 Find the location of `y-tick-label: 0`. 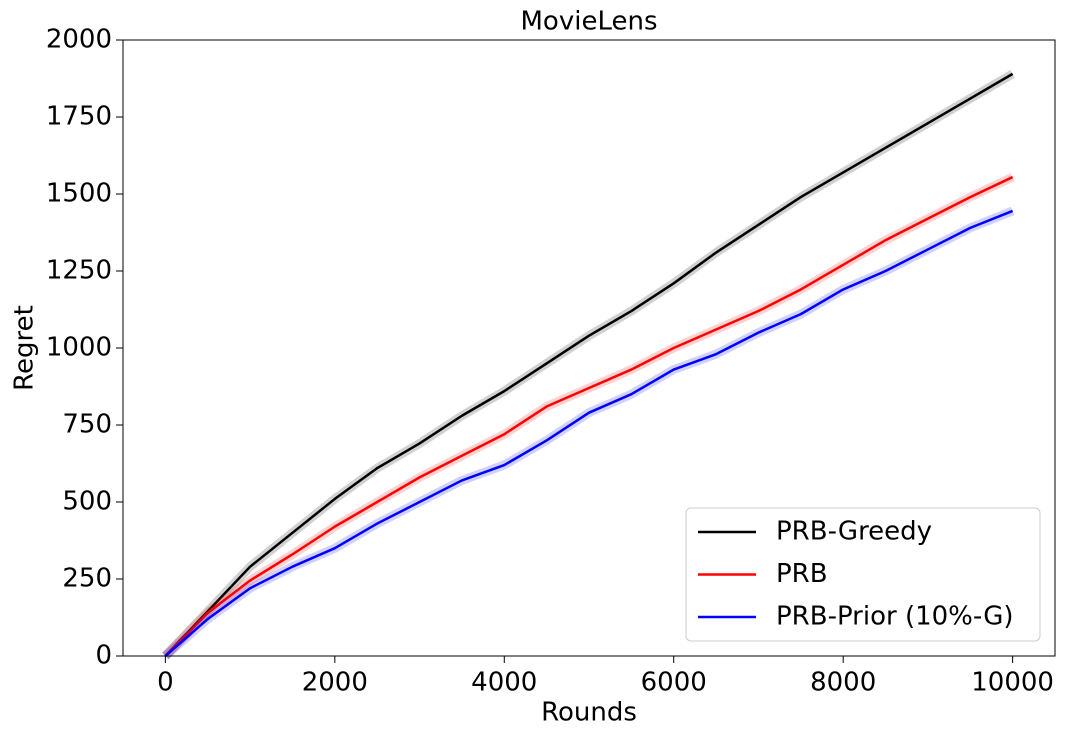

y-tick-label: 0 is located at coordinates (103, 656).